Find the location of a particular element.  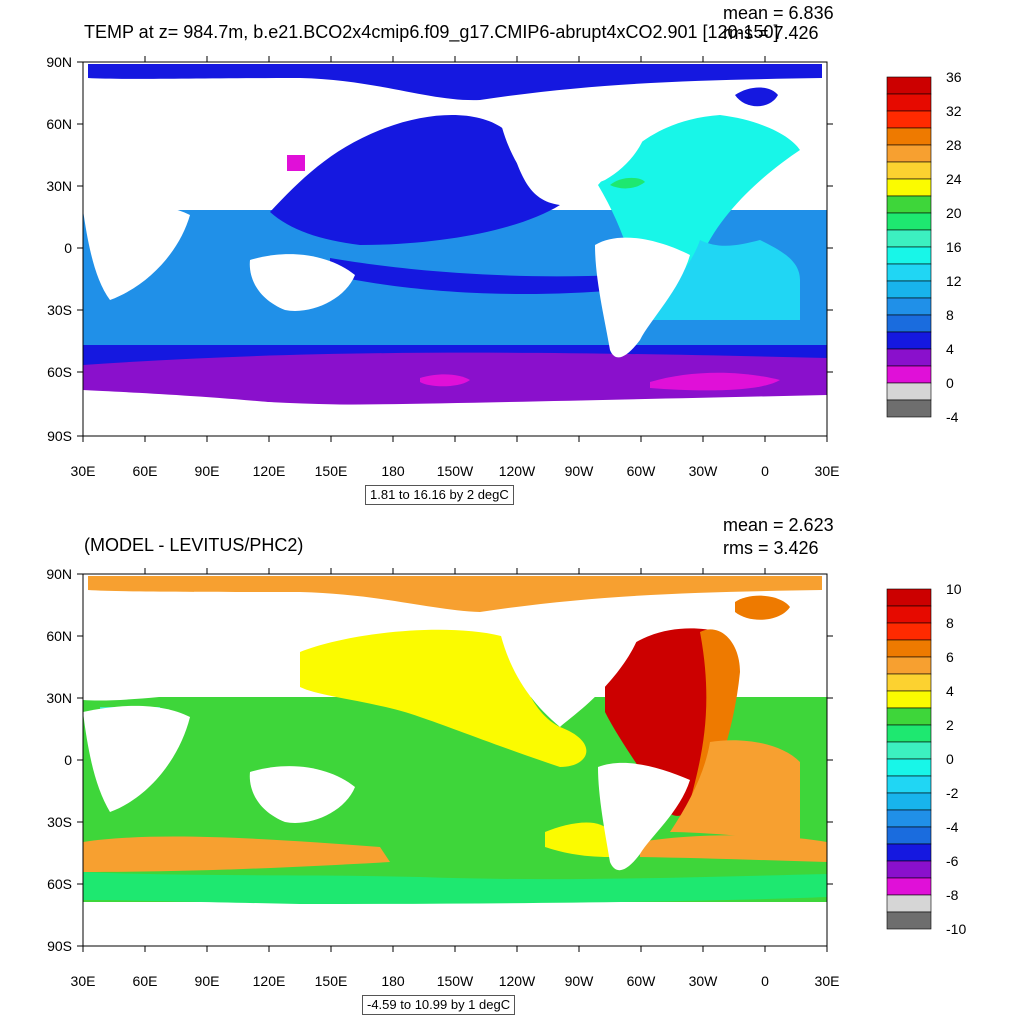

top-lon-label-90w: 90W is located at coordinates (579, 471).